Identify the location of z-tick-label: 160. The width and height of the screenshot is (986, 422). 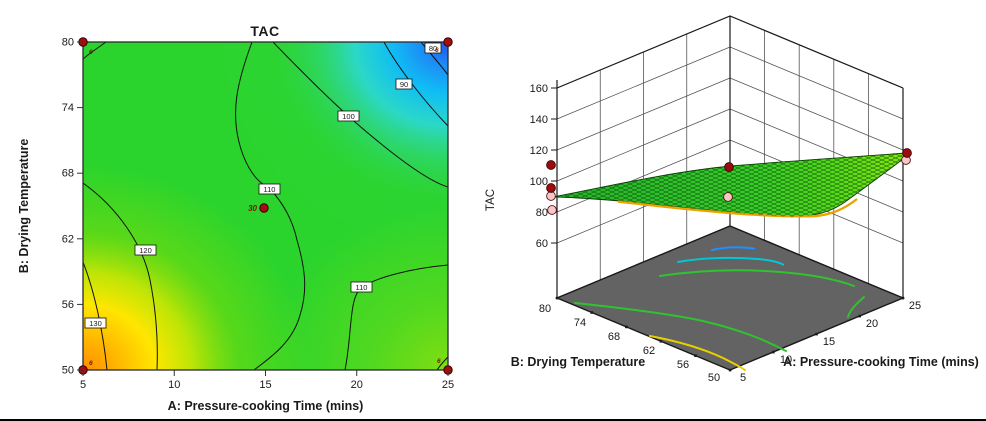
(539, 89).